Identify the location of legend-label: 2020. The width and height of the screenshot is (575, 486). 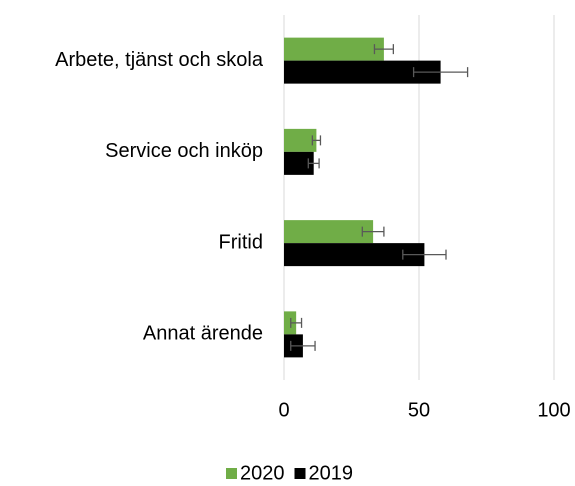
(262, 473).